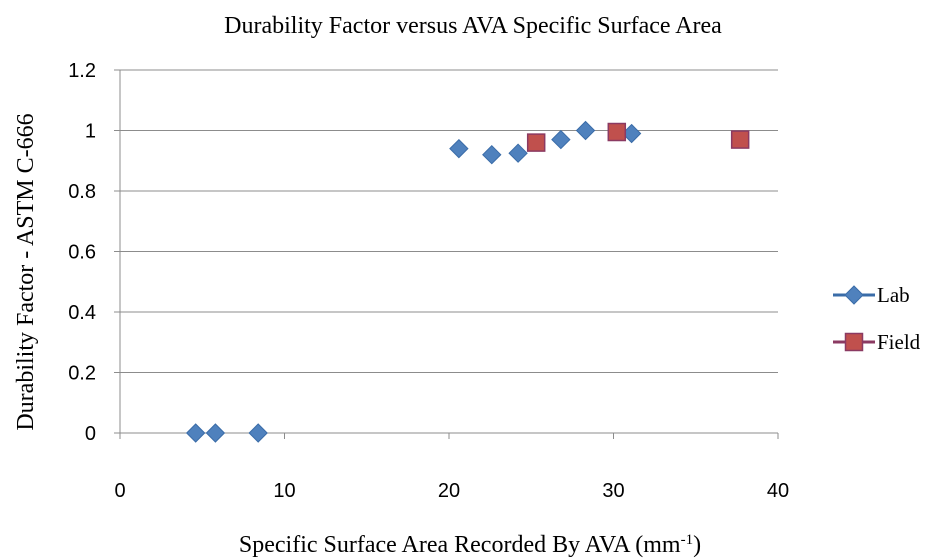 The height and width of the screenshot is (560, 951). What do you see at coordinates (90, 132) in the screenshot?
I see `y-tick-label: 1` at bounding box center [90, 132].